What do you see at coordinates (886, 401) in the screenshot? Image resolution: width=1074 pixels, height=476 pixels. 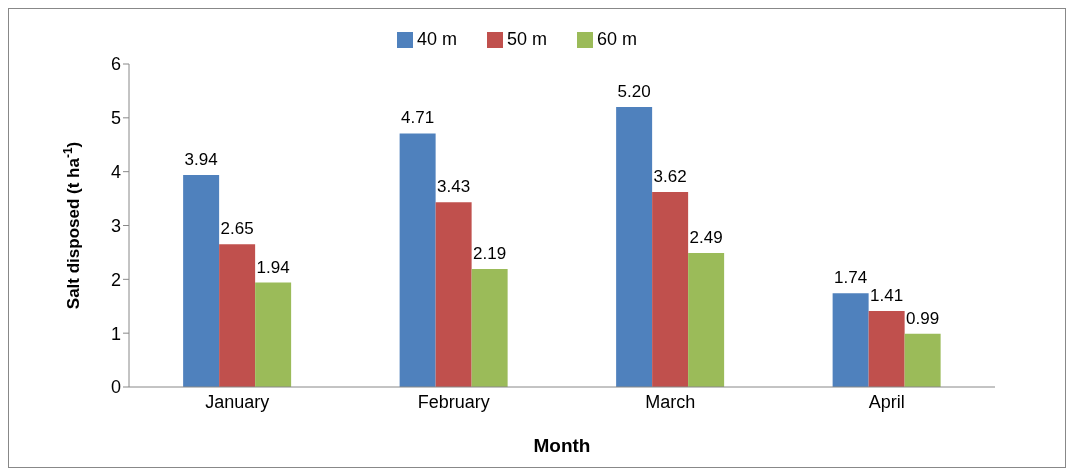 I see `x-tick-label: April` at bounding box center [886, 401].